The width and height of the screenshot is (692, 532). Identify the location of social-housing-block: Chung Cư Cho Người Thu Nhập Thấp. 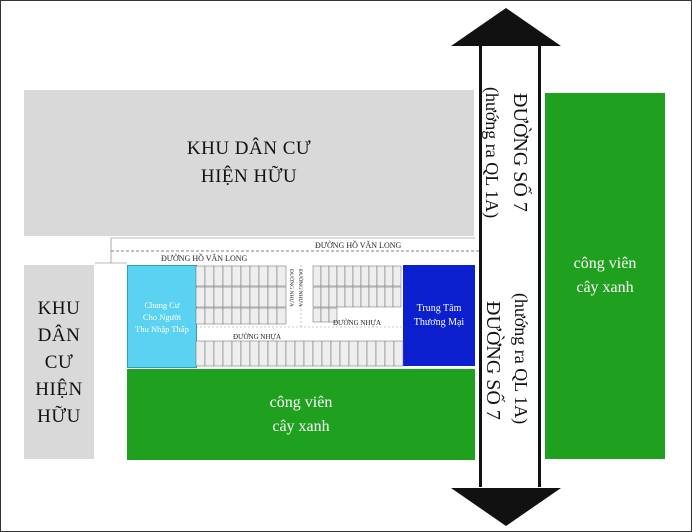
(162, 316).